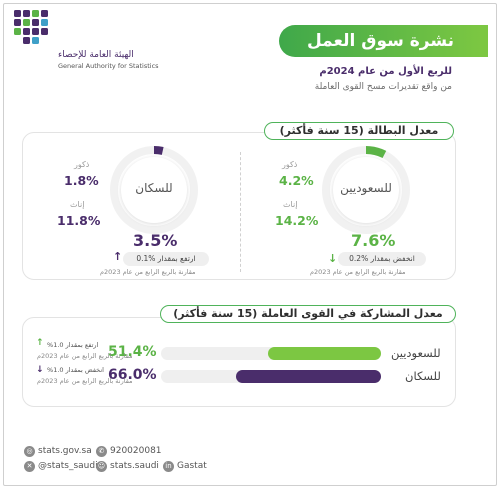 Image resolution: width=500 pixels, height=489 pixels. I want to click on participation-row-population-track, so click(271, 376).